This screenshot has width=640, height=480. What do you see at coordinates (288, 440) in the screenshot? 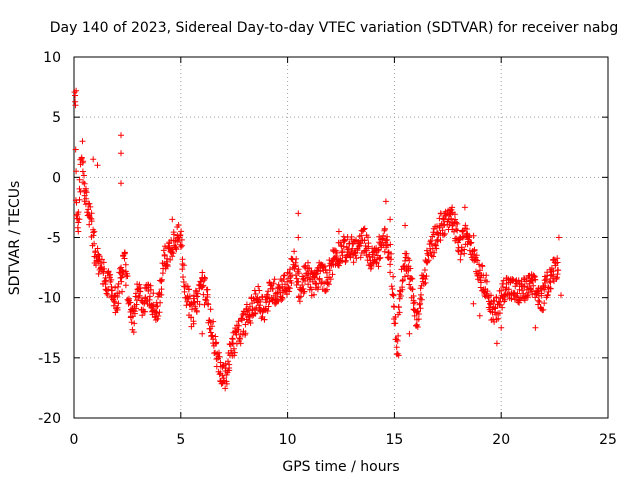
I see `x-tick-label: 10` at bounding box center [288, 440].